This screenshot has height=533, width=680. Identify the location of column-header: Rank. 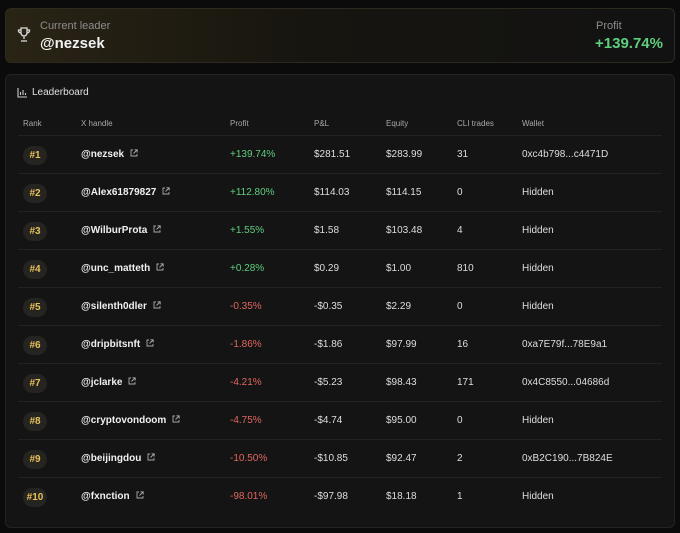
(32, 123).